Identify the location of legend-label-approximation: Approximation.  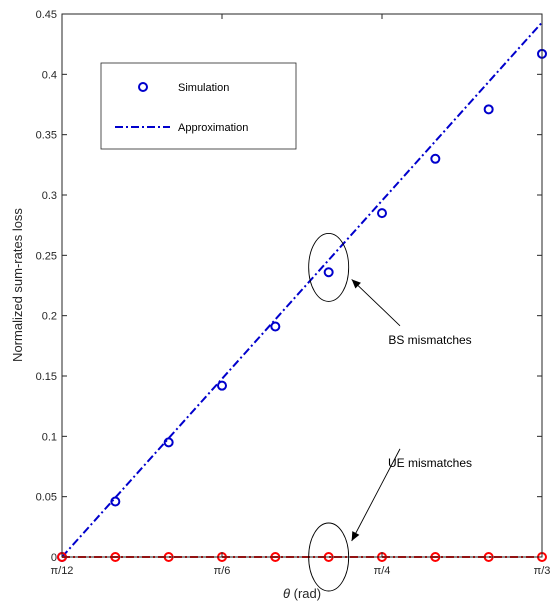
(213, 128).